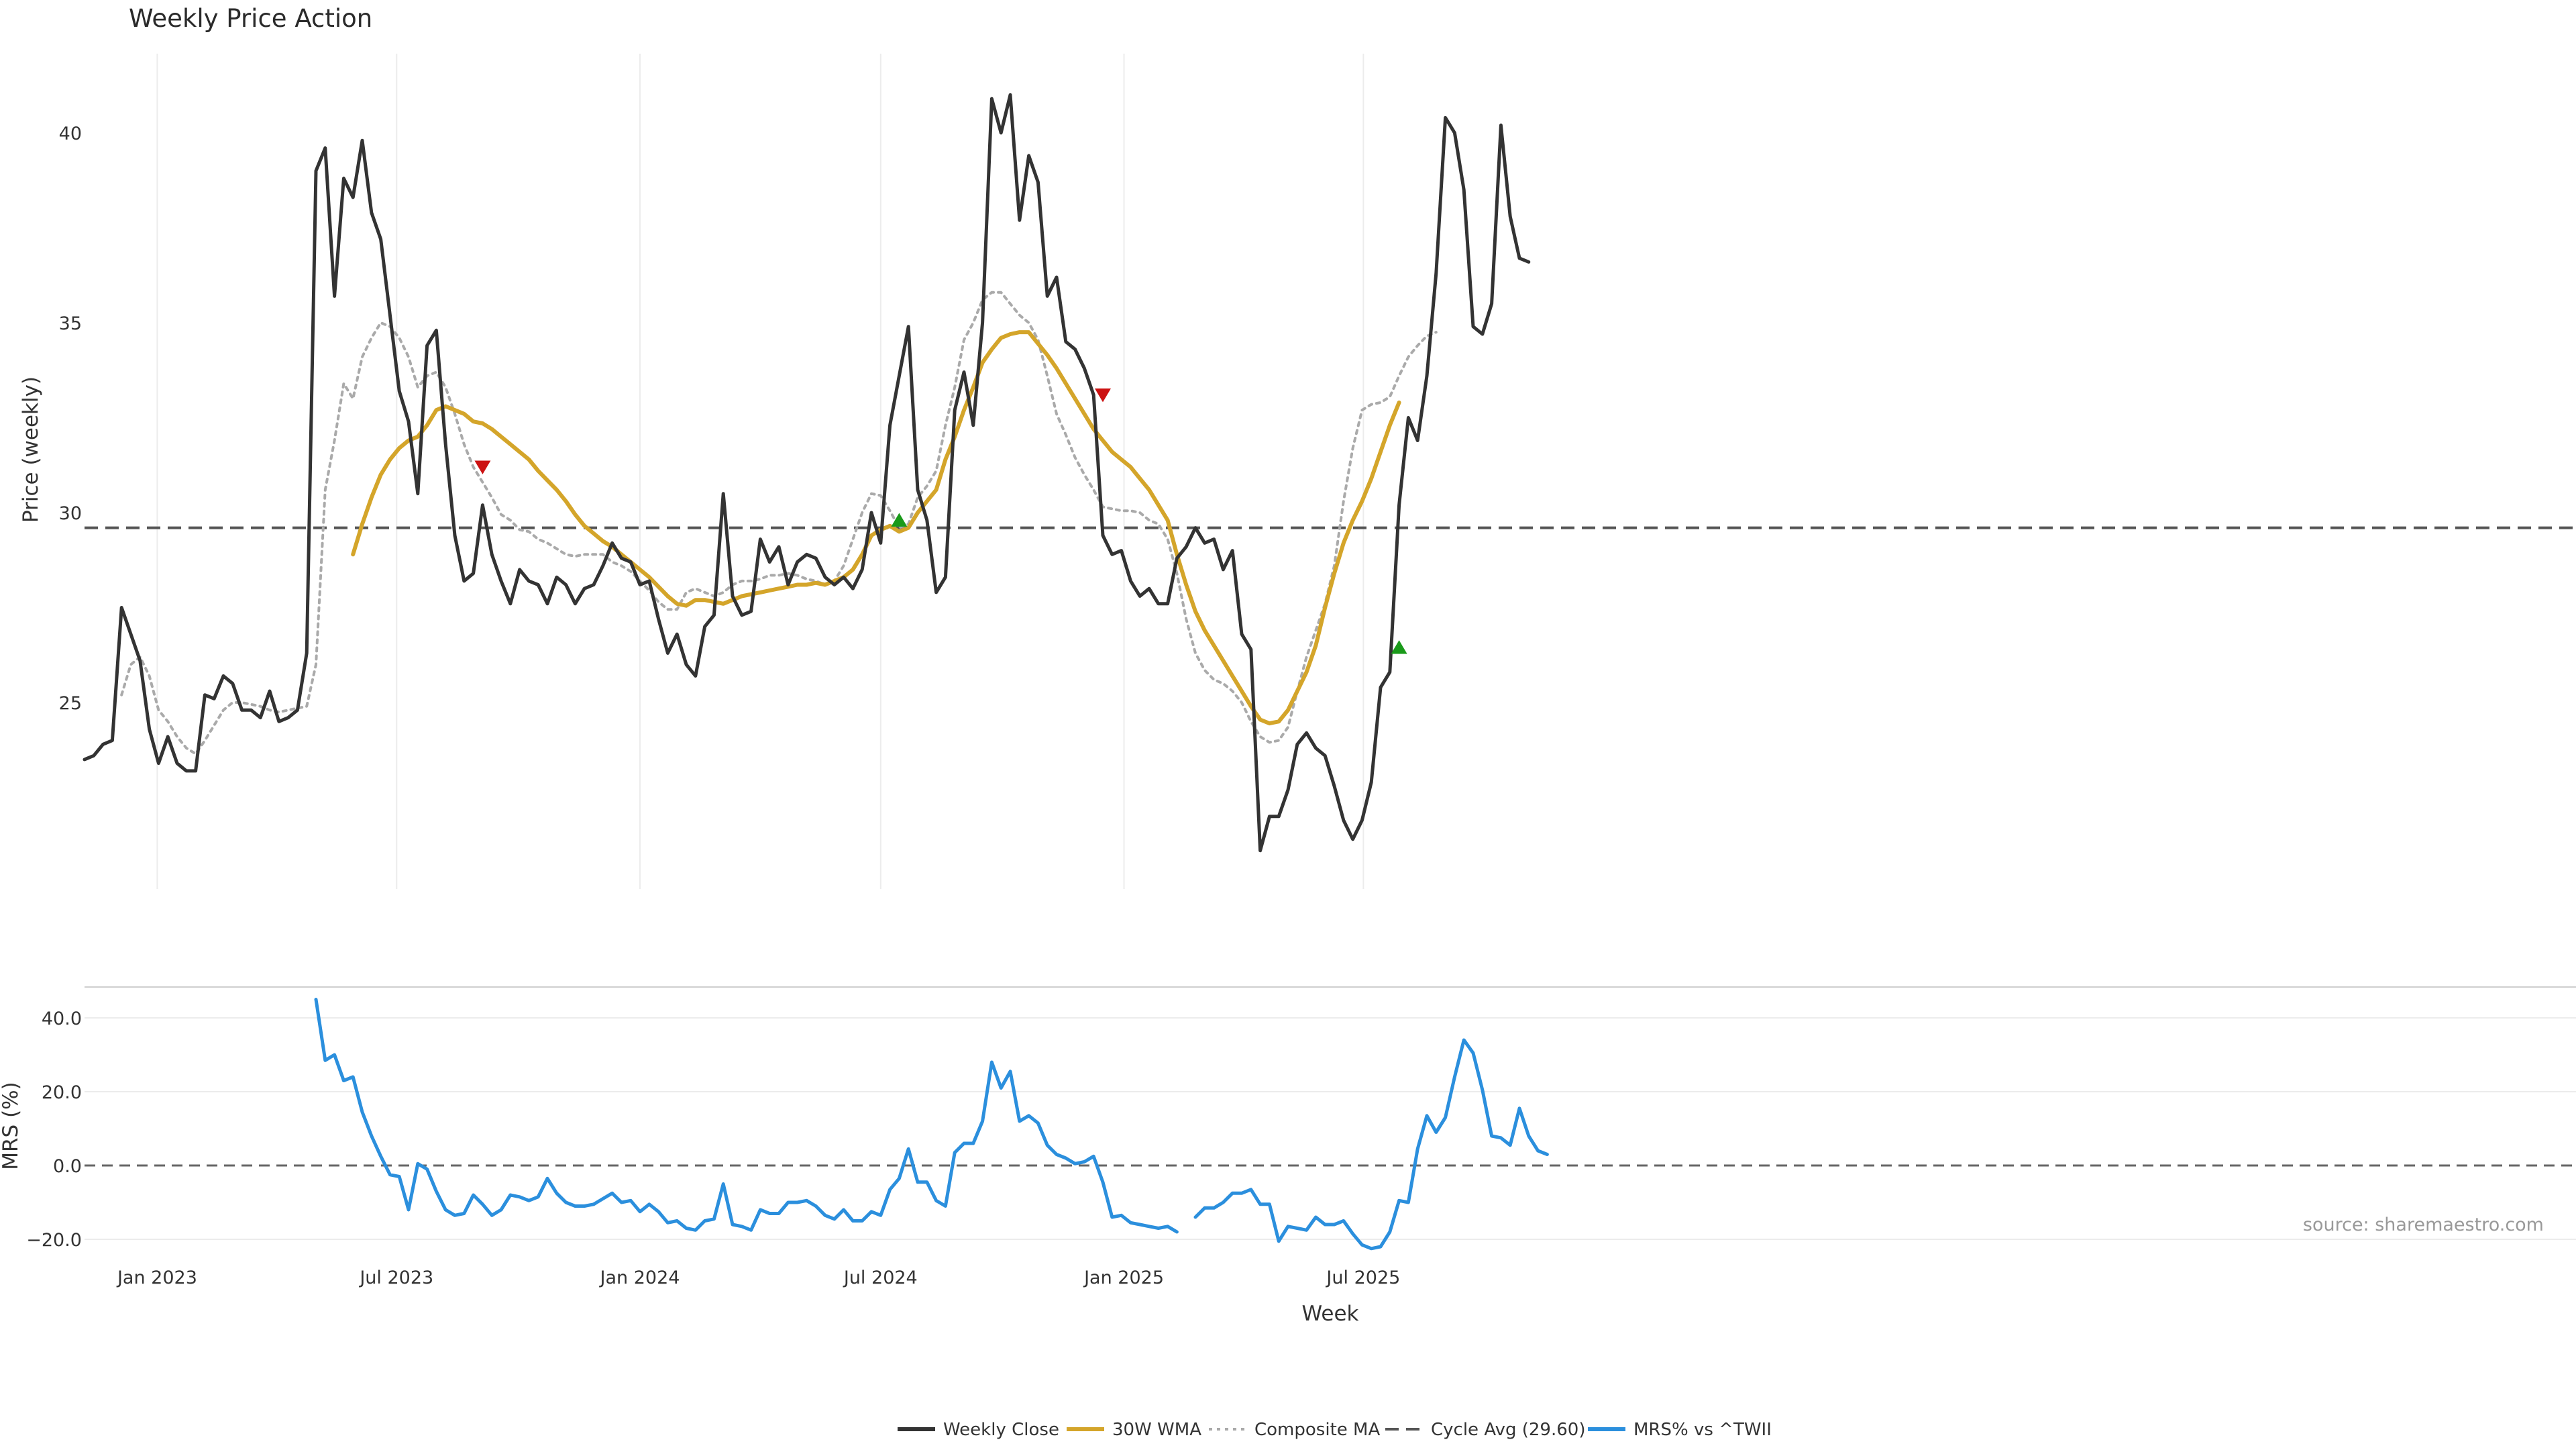  Describe the element at coordinates (54, 1241) in the screenshot. I see `mrs-y-tick-label: −20.0` at that location.